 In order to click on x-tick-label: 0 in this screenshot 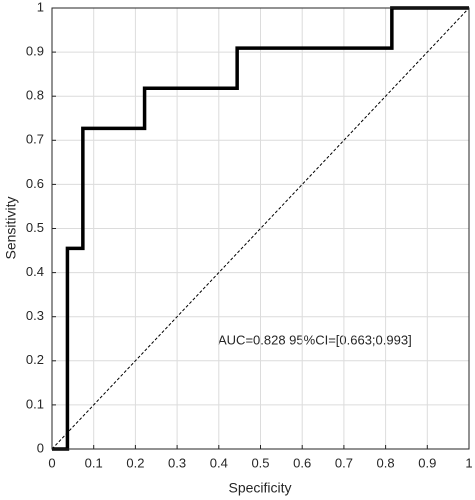, I will do `click(51, 462)`.